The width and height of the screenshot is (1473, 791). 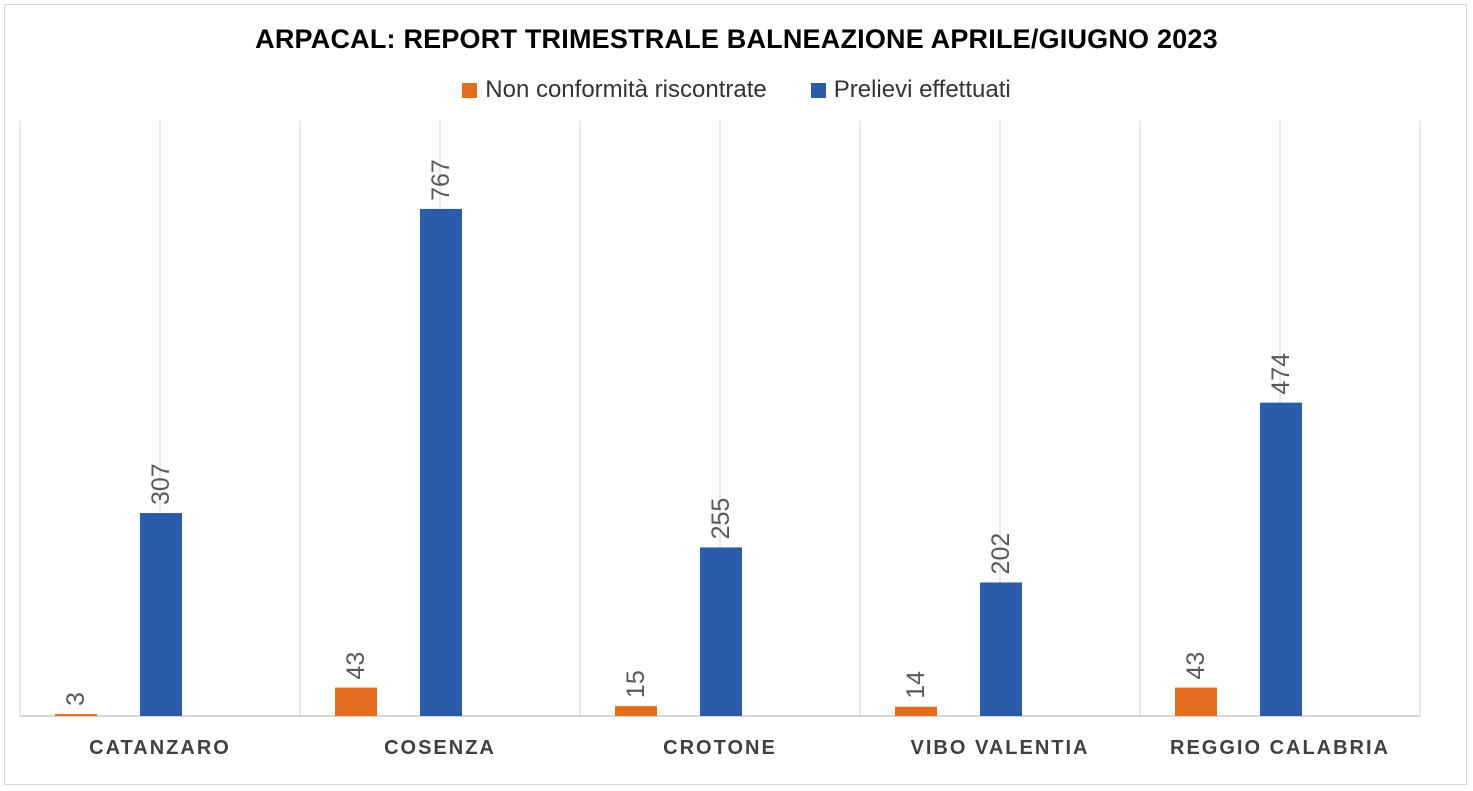 I want to click on legend-swatch-prelievi, so click(x=818, y=90).